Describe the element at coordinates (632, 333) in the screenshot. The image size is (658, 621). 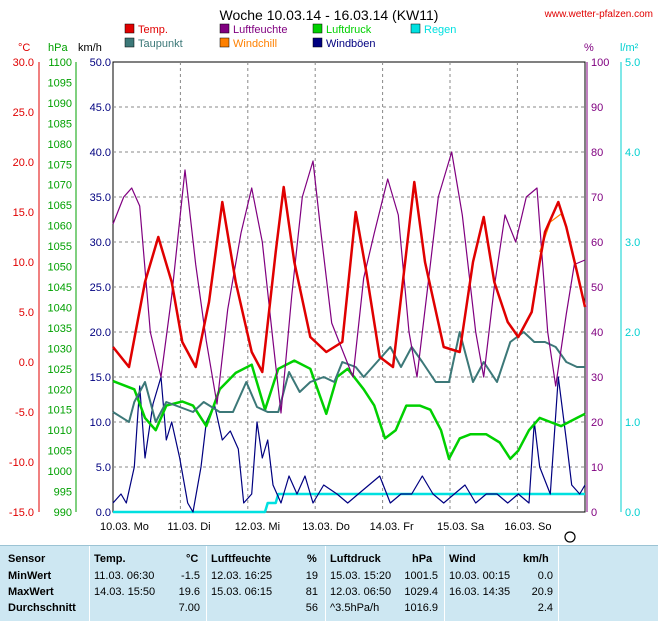
I see `rain-tick-label: 2.0` at that location.